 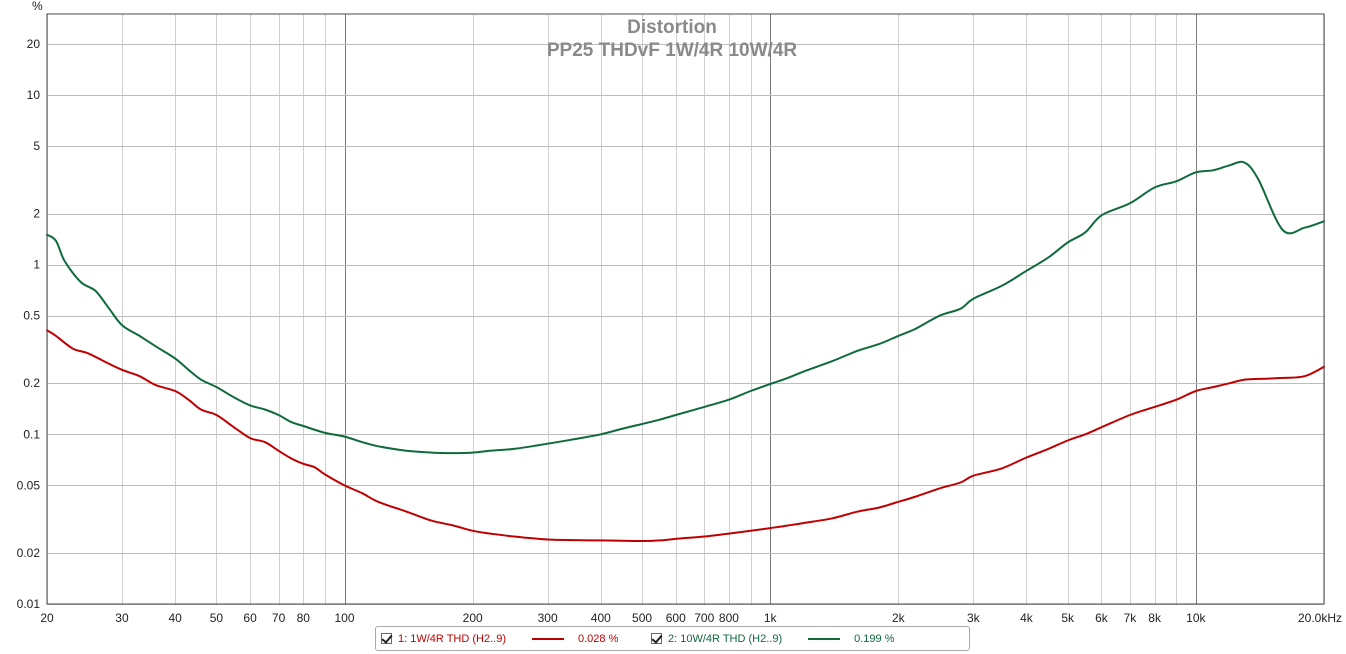 What do you see at coordinates (452, 638) in the screenshot?
I see `legend-series-1-name: 1: 1W/4R THD (H2..9)` at bounding box center [452, 638].